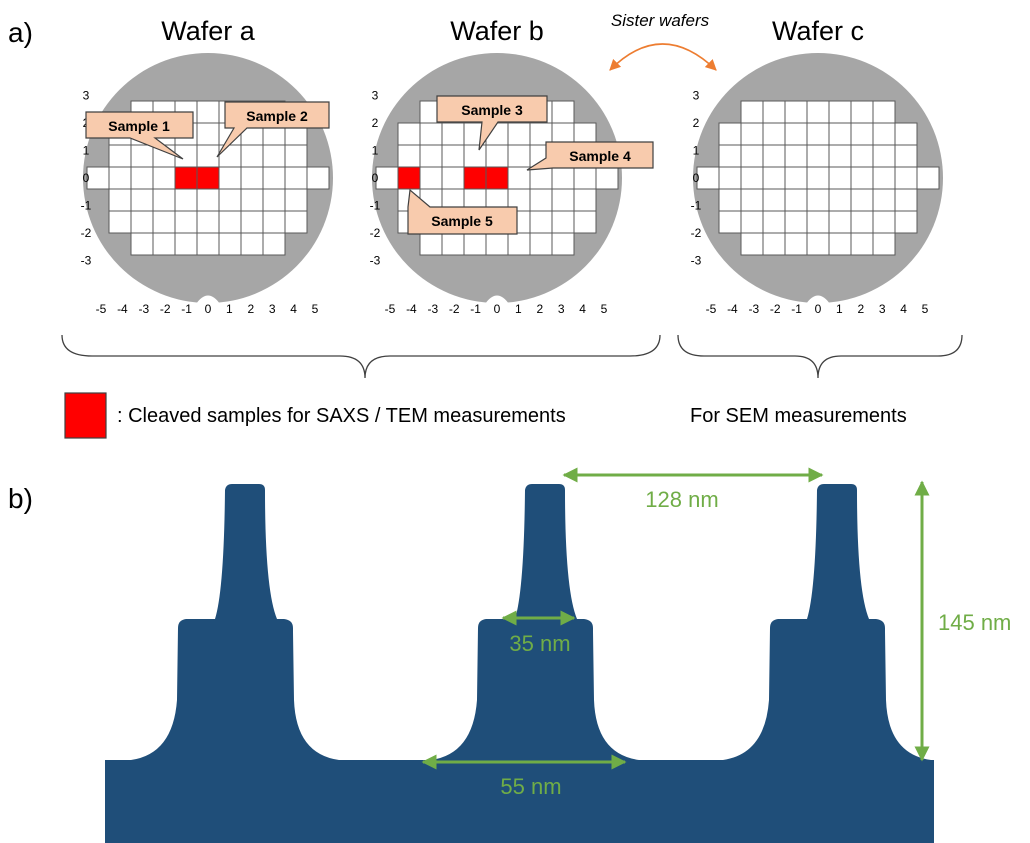 This screenshot has height=843, width=1030. Describe the element at coordinates (208, 31) in the screenshot. I see `wafer-title: Wafer a` at that location.